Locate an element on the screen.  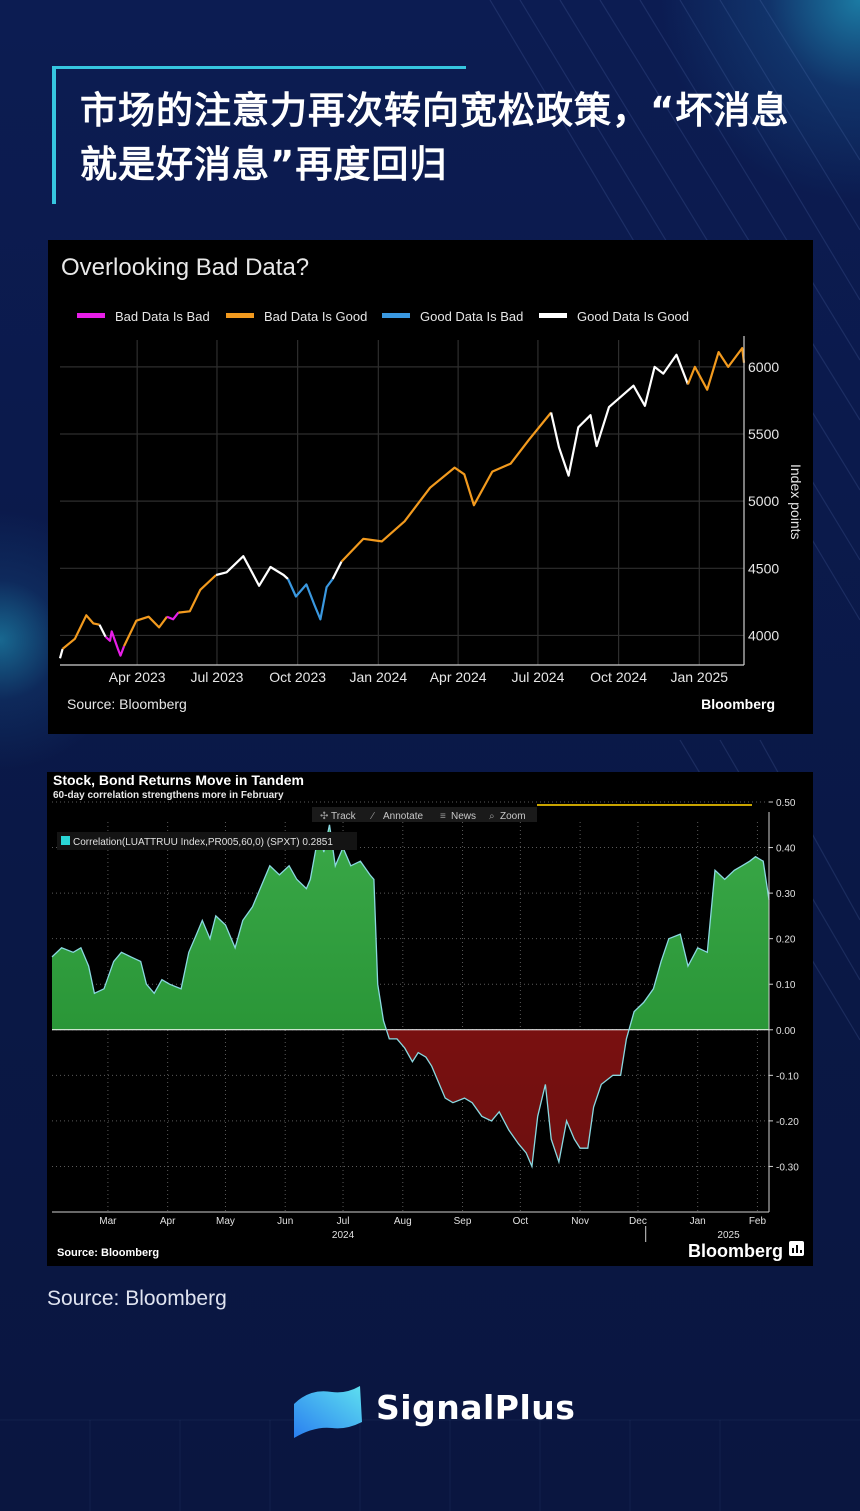
signalplus-brand: SignalPlus is located at coordinates (438, 1412).